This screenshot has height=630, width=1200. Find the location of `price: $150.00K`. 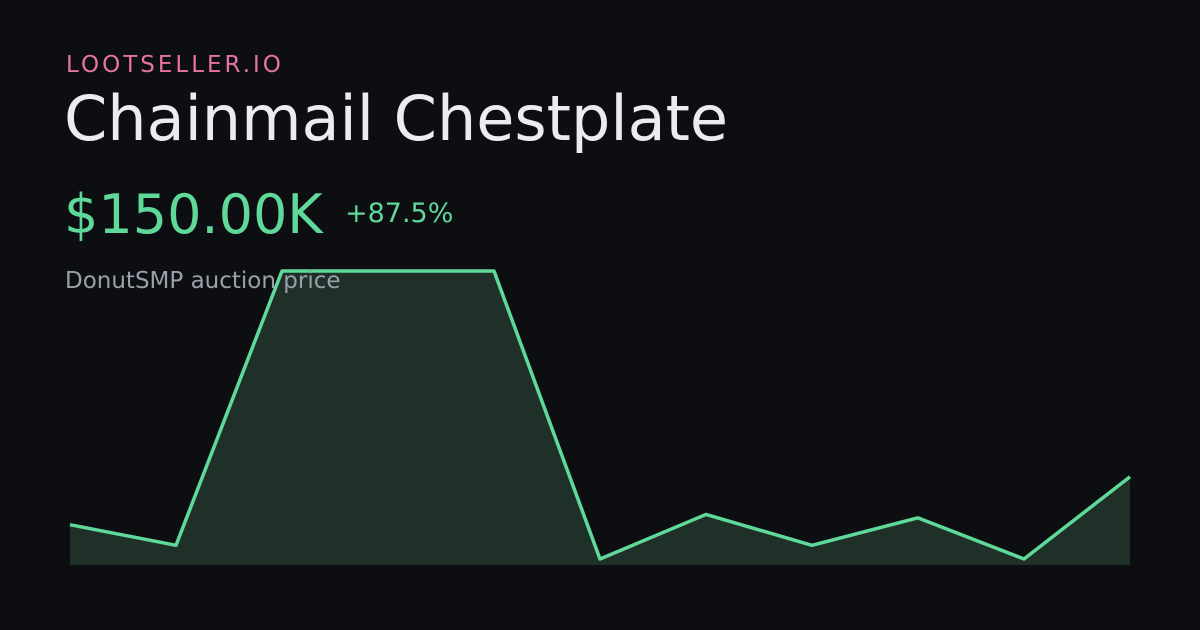

price: $150.00K is located at coordinates (193, 214).